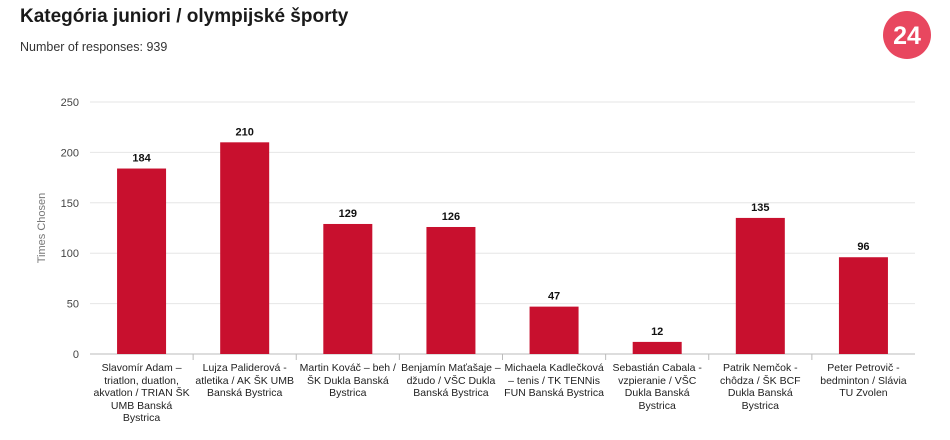  What do you see at coordinates (70, 254) in the screenshot?
I see `y-tick-label: 100` at bounding box center [70, 254].